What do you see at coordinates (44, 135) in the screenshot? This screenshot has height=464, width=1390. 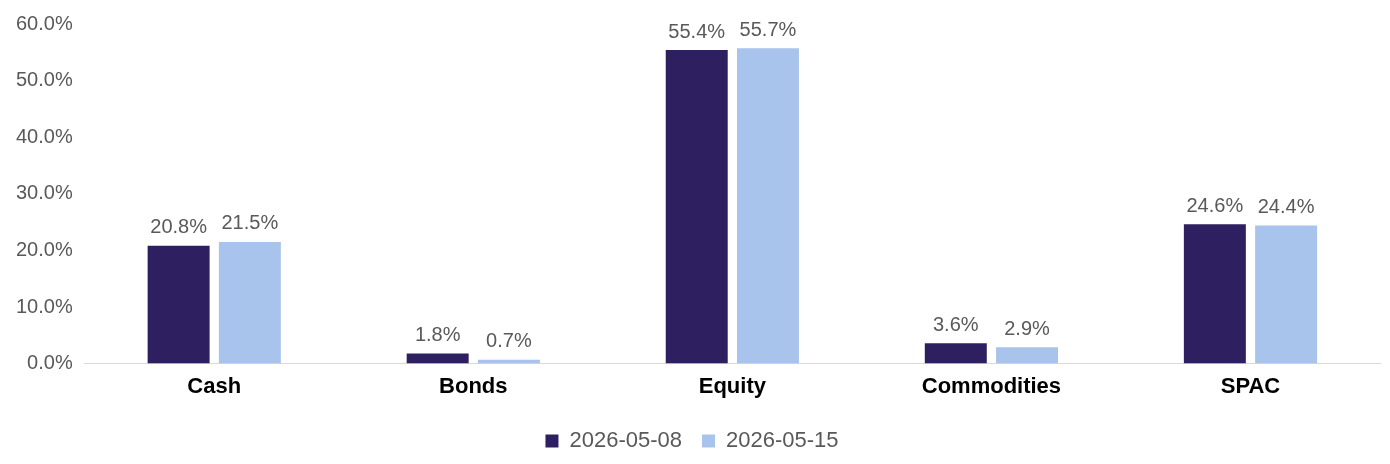 I see `y-tick-label: 40.0%` at bounding box center [44, 135].